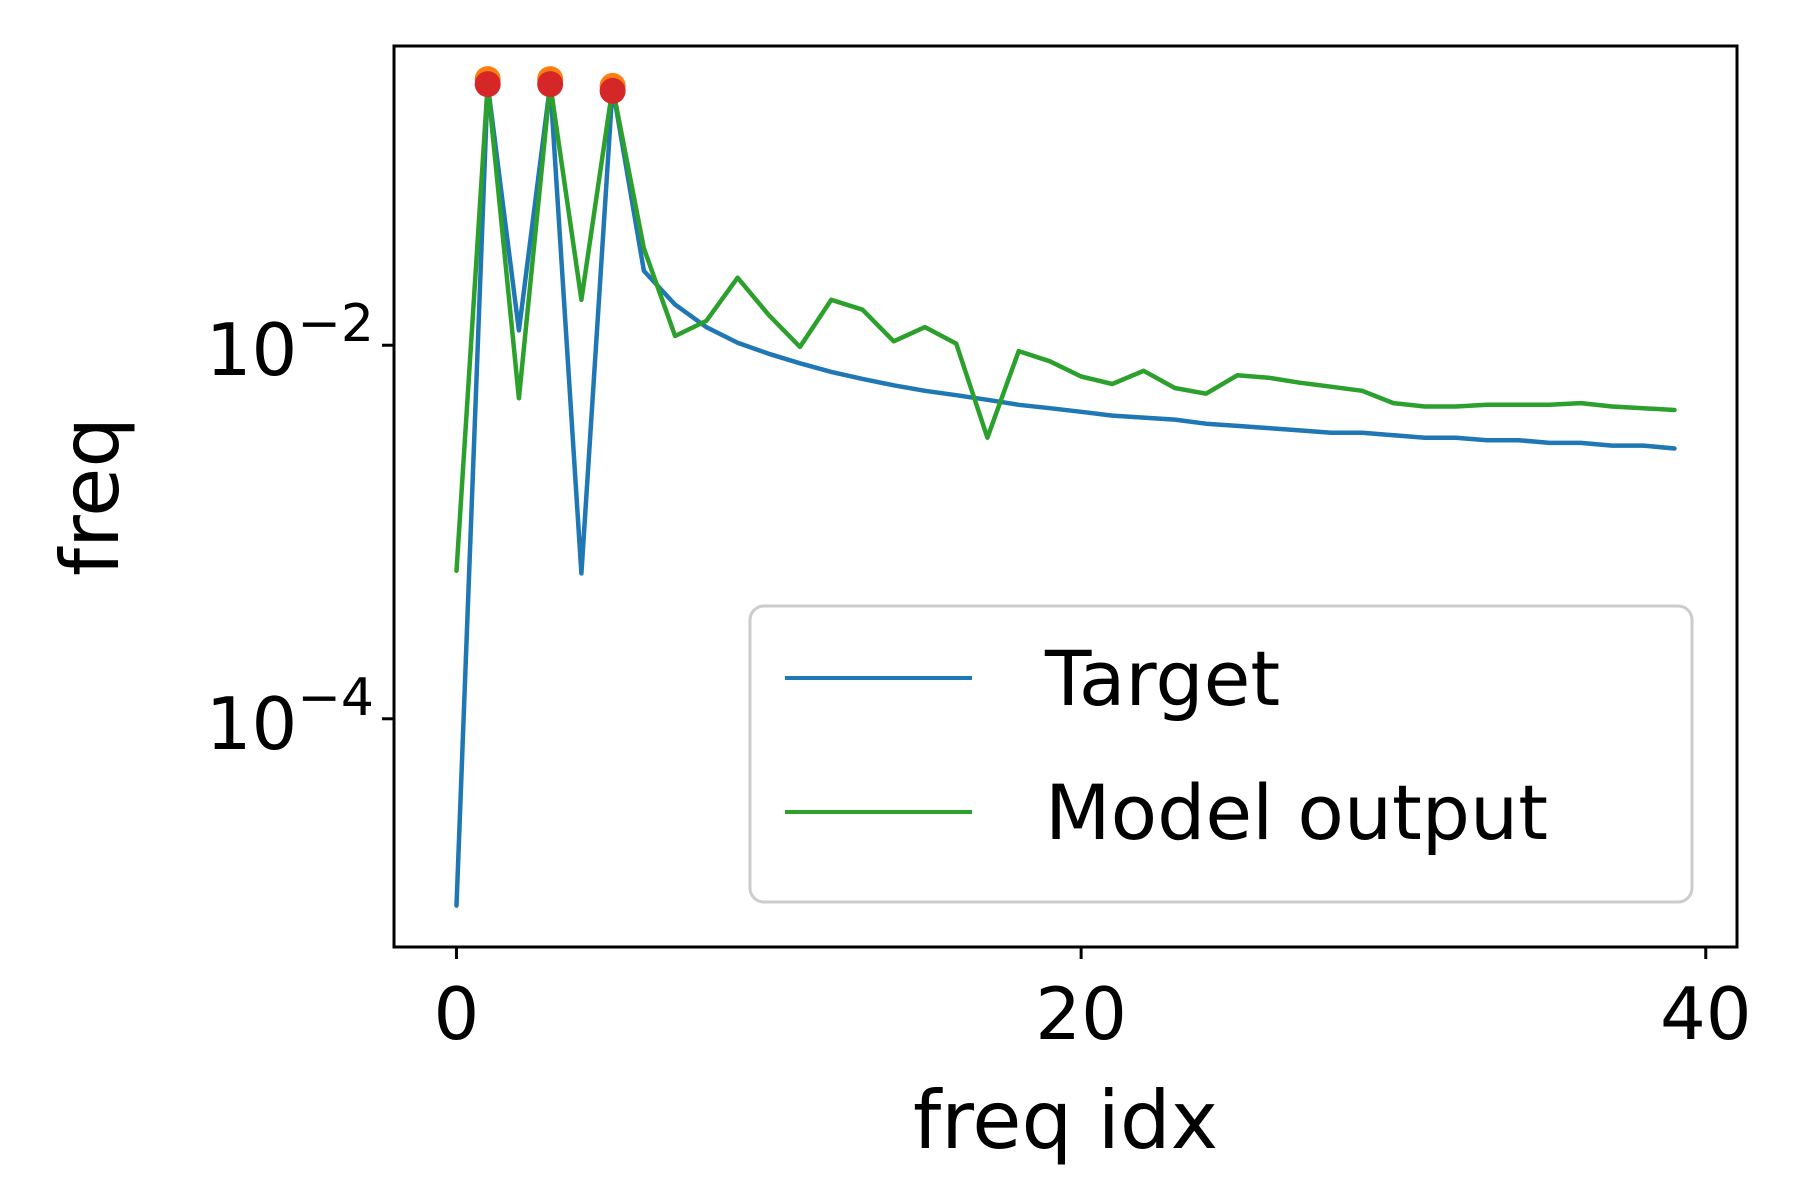 The height and width of the screenshot is (1200, 1800). Describe the element at coordinates (335, 324) in the screenshot. I see `y-tick-label-exp-0: −2` at that location.